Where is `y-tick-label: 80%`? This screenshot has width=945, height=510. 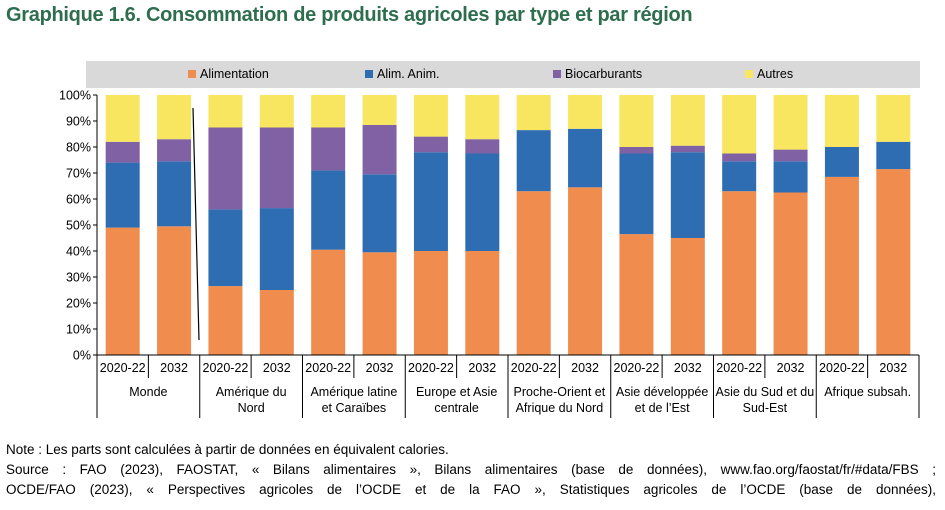
y-tick-label: 80% is located at coordinates (78, 148).